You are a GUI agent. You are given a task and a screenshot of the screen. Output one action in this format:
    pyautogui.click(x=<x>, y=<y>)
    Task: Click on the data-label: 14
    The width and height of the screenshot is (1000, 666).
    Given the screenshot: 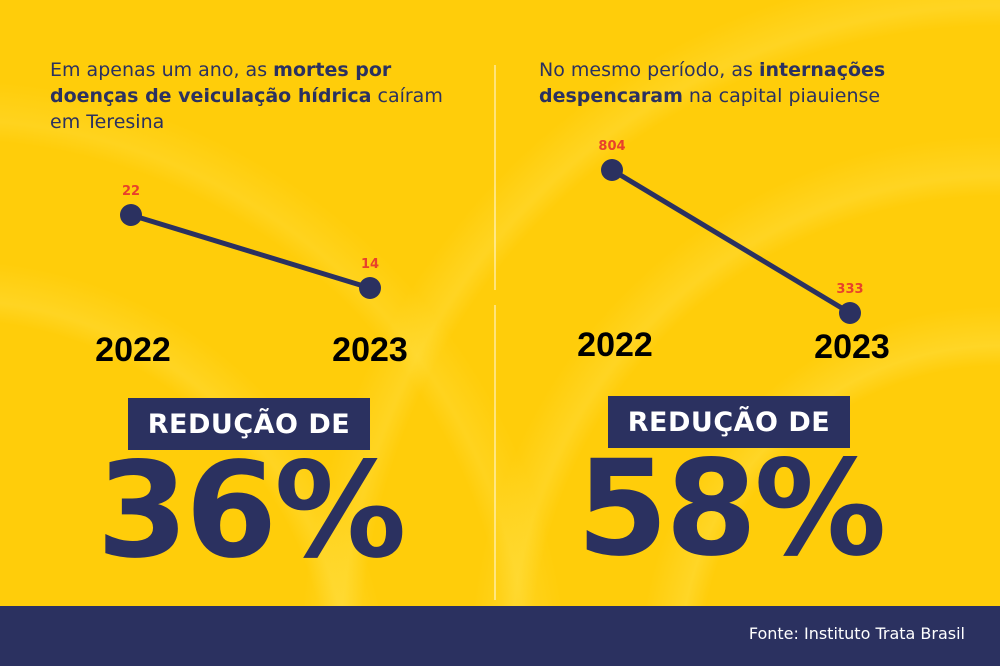 What is the action you would take?
    pyautogui.click(x=370, y=264)
    